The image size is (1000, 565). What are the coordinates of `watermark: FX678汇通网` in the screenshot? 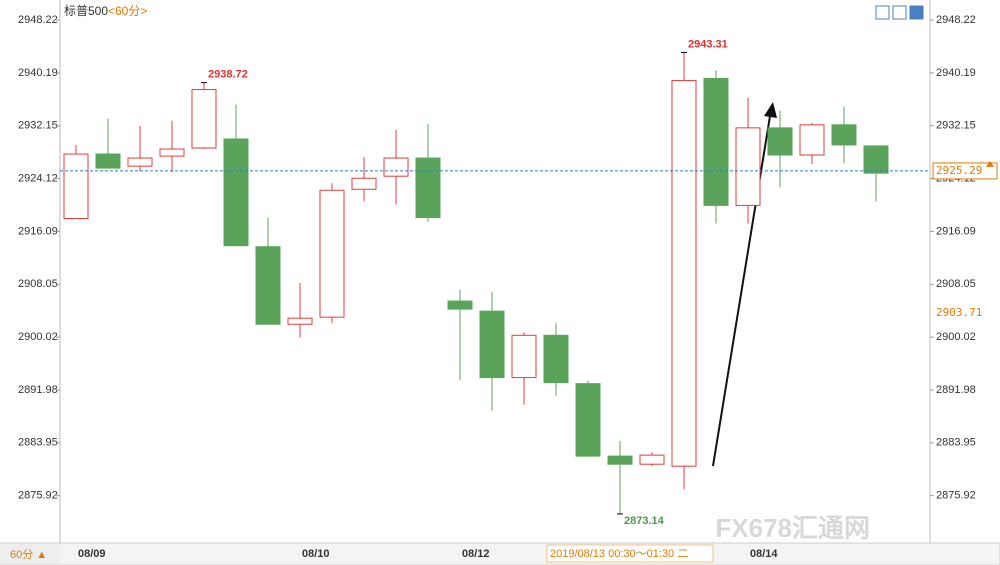 It's located at (792, 528).